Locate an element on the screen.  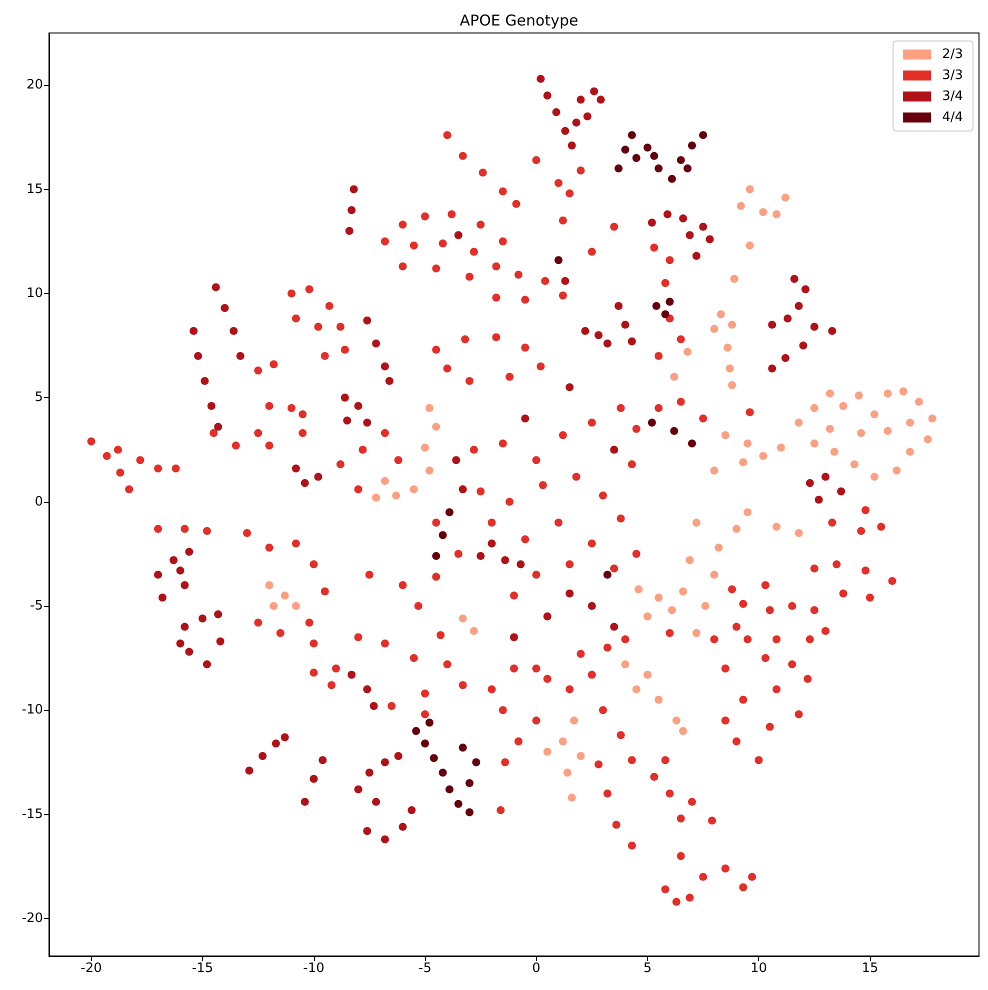
x-tick-label: -10 is located at coordinates (313, 968).